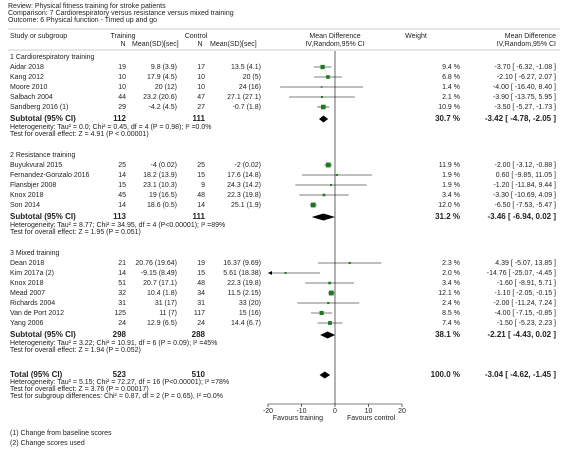  What do you see at coordinates (268, 411) in the screenshot?
I see `x-tick-label: -20` at bounding box center [268, 411].